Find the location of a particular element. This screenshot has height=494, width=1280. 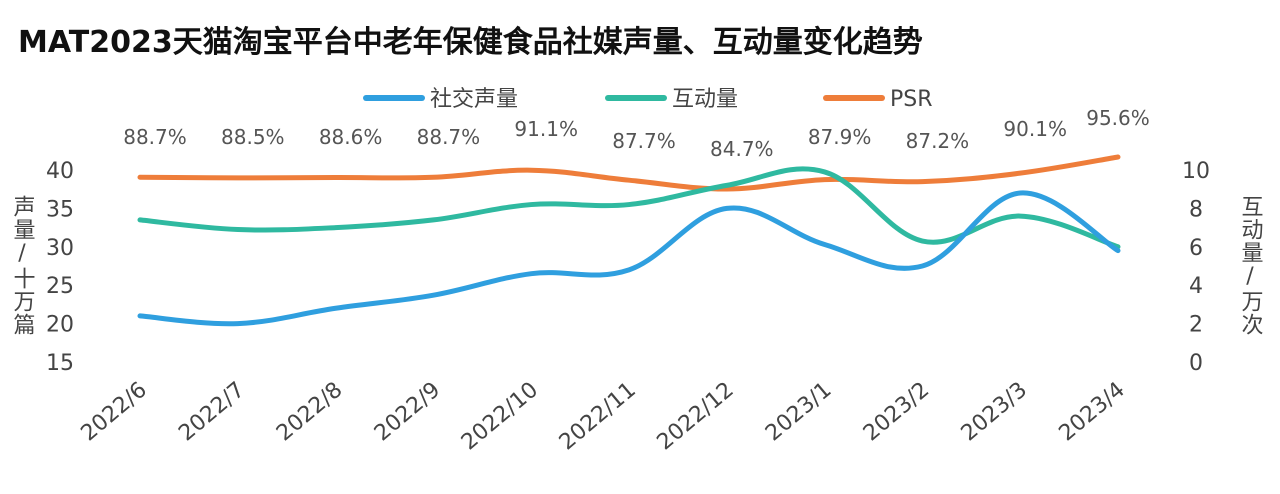

x-tick-label: 2022/12 is located at coordinates (696, 416).